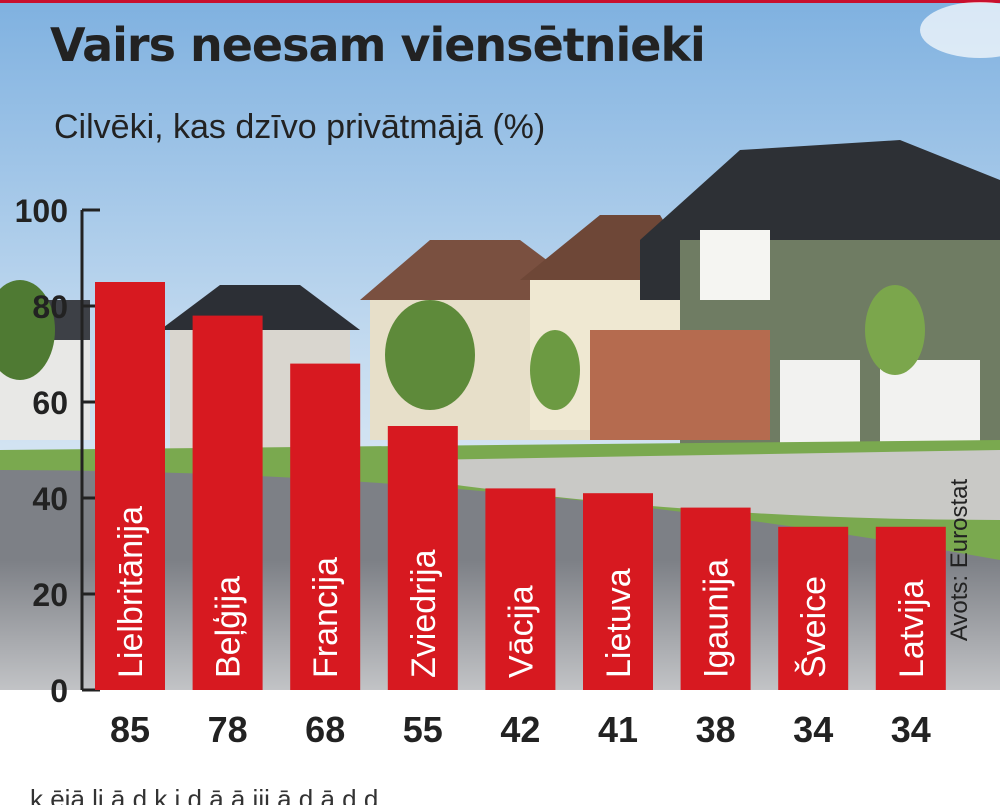 This screenshot has height=805, width=1000. What do you see at coordinates (423, 729) in the screenshot?
I see `bar-value-label: 55` at bounding box center [423, 729].